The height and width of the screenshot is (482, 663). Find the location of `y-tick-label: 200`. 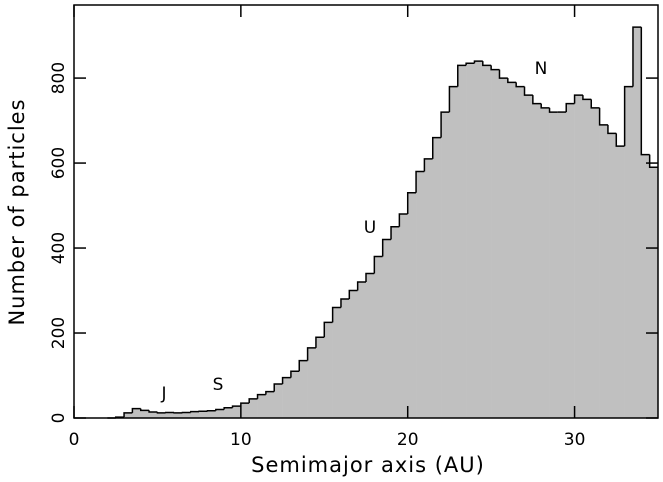

y-tick-label: 200 is located at coordinates (59, 333).